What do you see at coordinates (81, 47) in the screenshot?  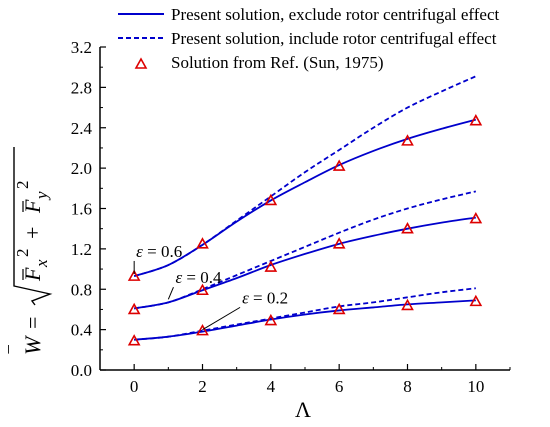 I see `y-tick-label: 3.2` at bounding box center [81, 47].